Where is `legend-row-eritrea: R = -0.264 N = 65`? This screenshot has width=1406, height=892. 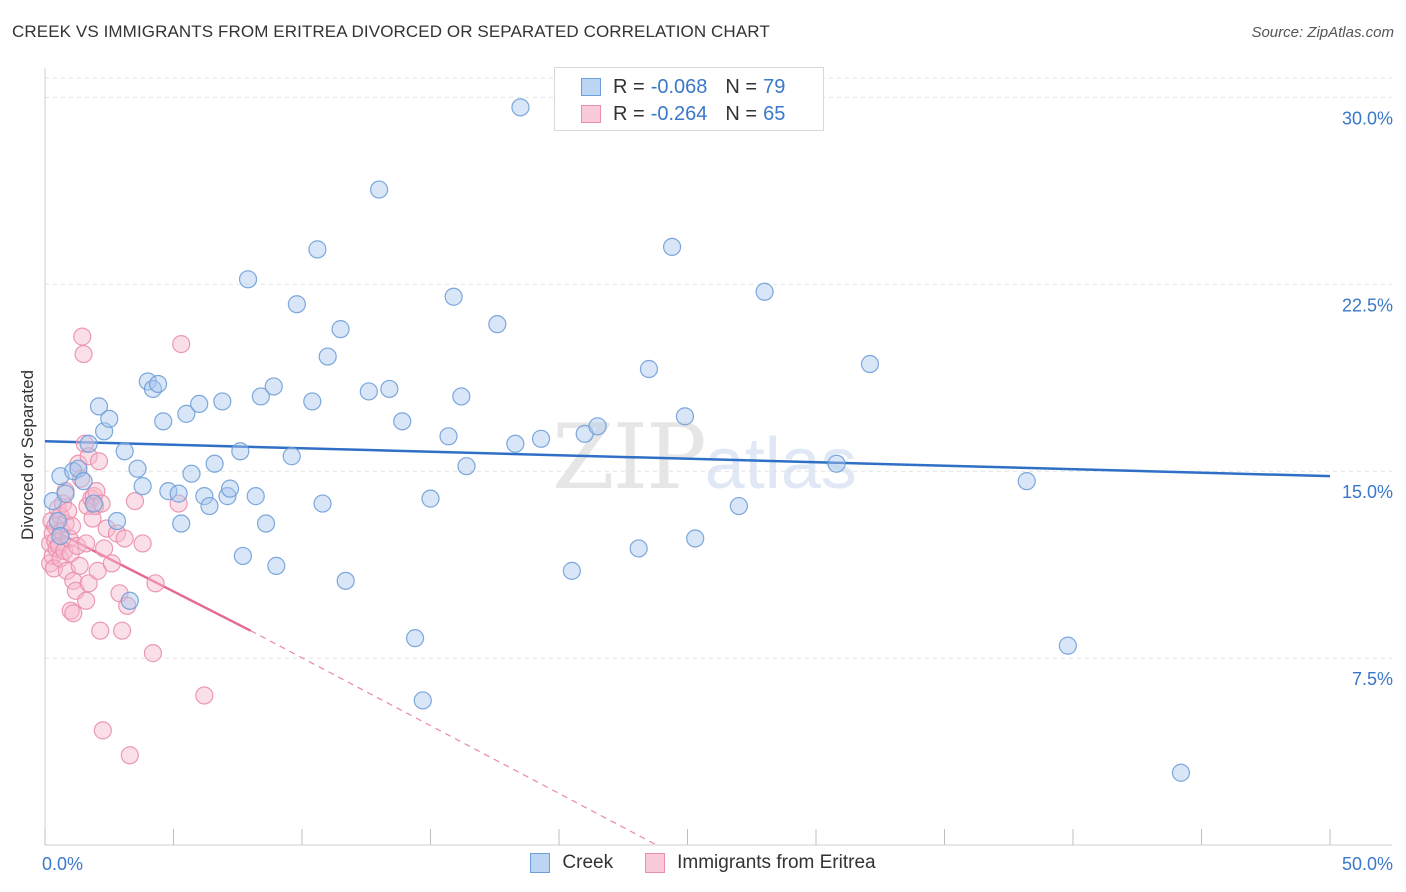 legend-row-eritrea: R = -0.264 N = 65 is located at coordinates (683, 114).